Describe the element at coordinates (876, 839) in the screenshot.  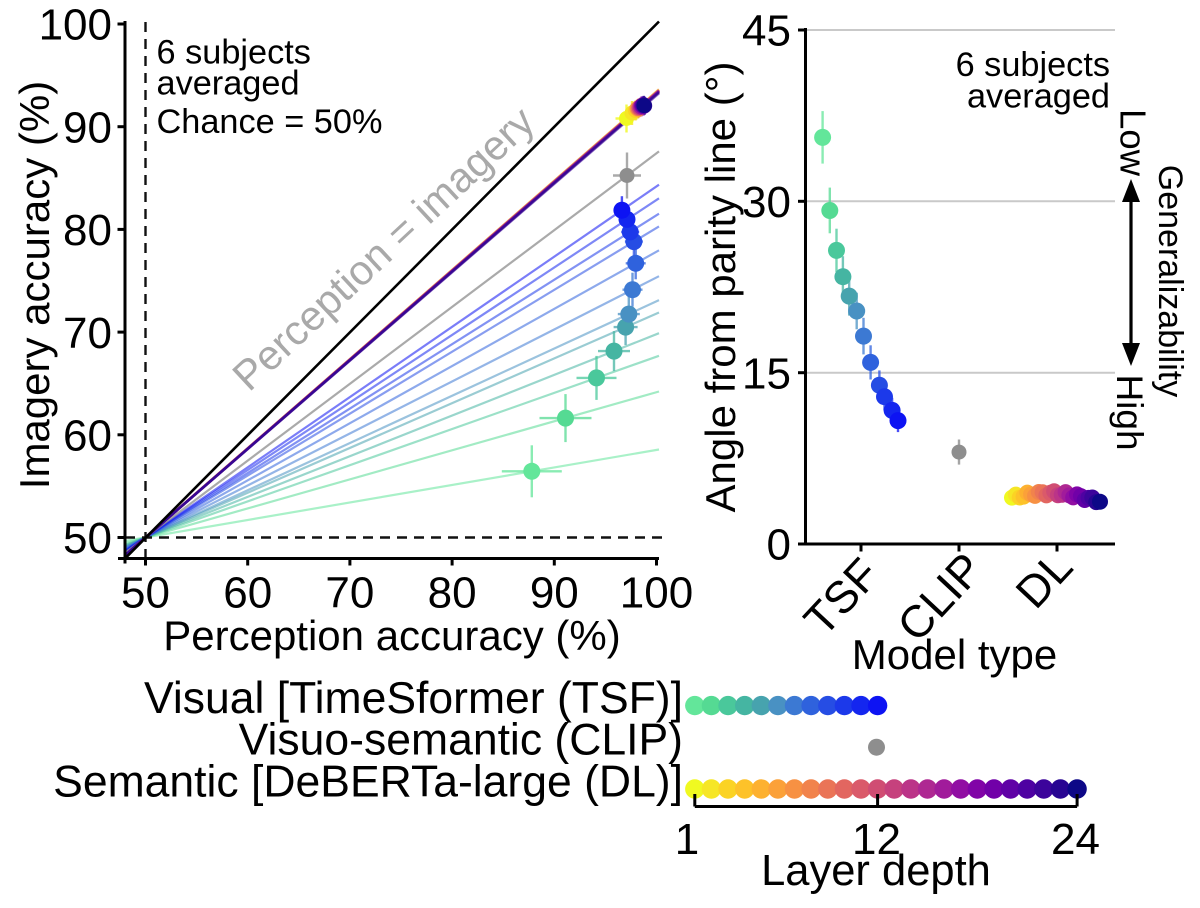
I see `svg-text: 12` at that location.